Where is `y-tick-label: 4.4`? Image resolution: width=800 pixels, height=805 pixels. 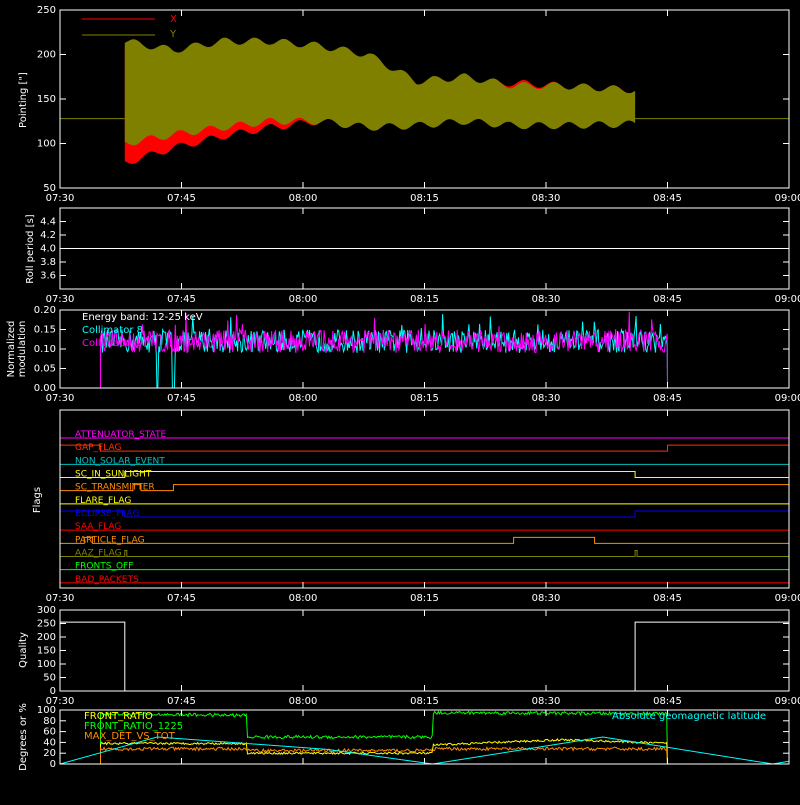
y-tick-label: 4.4 is located at coordinates (48, 222).